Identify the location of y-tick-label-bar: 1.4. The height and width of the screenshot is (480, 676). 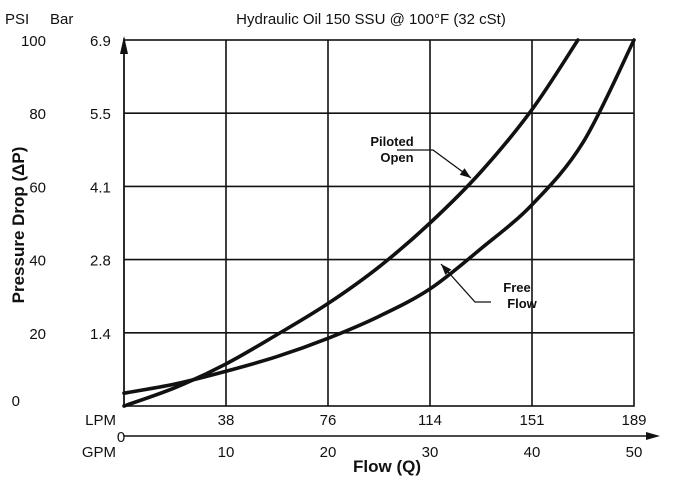
(100, 334).